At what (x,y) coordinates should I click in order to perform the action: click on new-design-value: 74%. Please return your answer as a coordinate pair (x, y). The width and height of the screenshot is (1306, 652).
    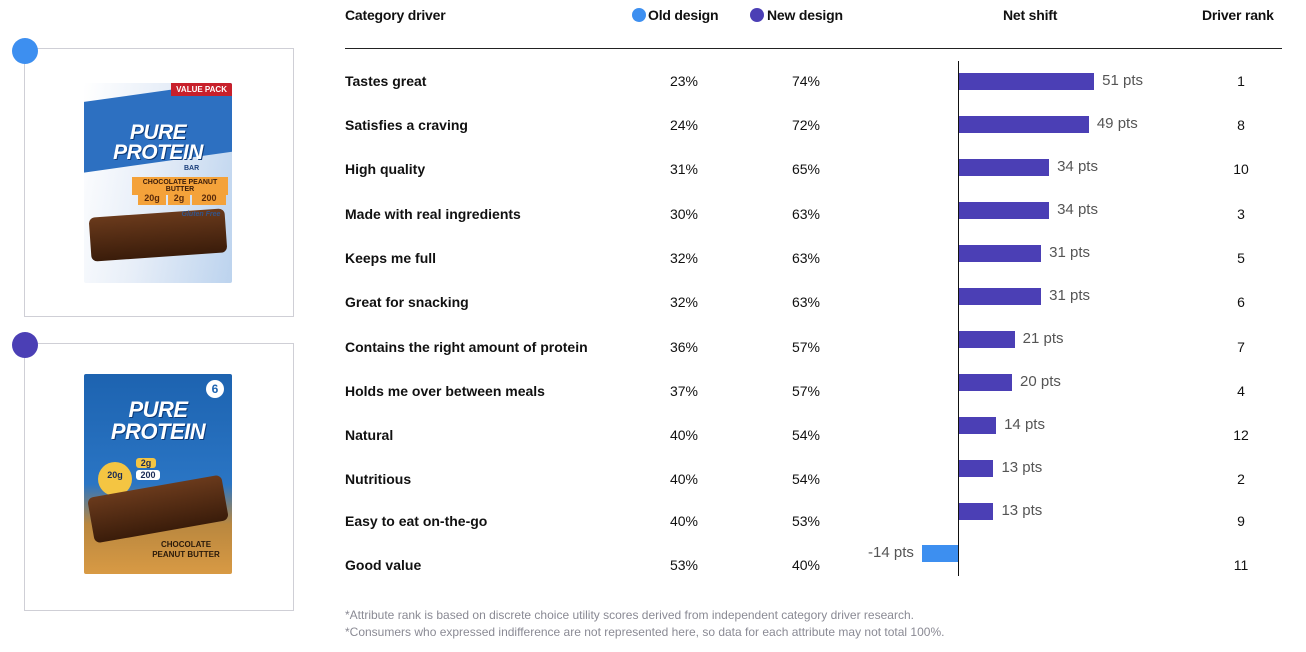
    Looking at the image, I should click on (806, 81).